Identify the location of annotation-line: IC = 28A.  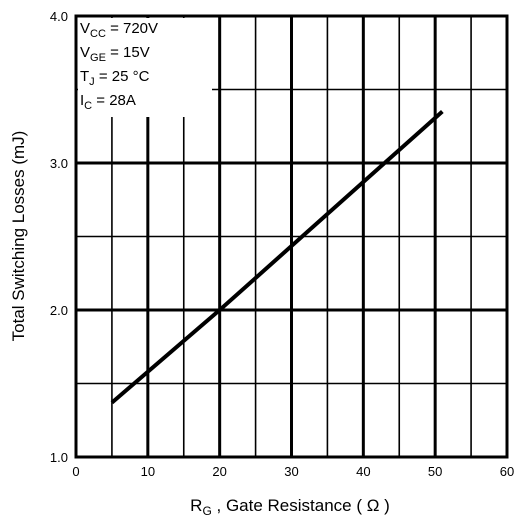
(108, 102).